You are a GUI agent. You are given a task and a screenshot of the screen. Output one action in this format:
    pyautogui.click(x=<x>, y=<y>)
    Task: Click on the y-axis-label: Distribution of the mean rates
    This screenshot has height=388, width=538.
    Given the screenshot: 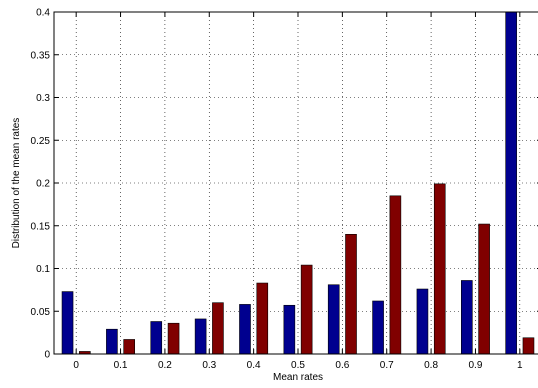 What is the action you would take?
    pyautogui.click(x=16, y=183)
    